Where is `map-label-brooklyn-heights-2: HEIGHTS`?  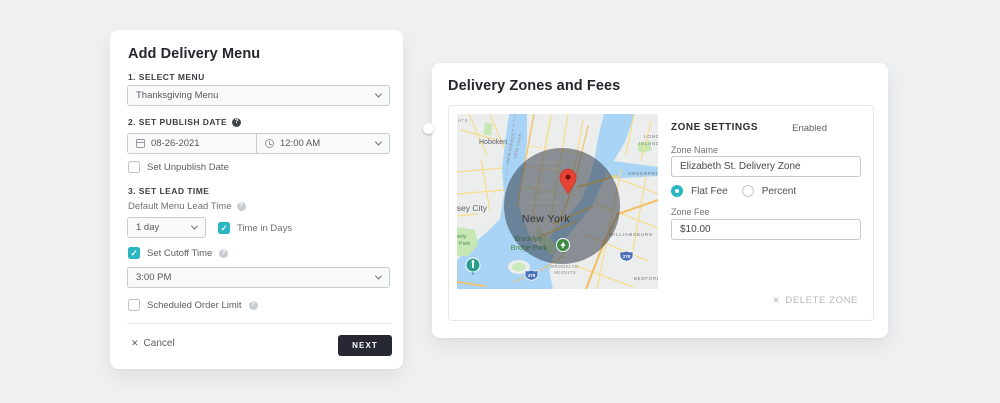 map-label-brooklyn-heights-2: HEIGHTS is located at coordinates (565, 272).